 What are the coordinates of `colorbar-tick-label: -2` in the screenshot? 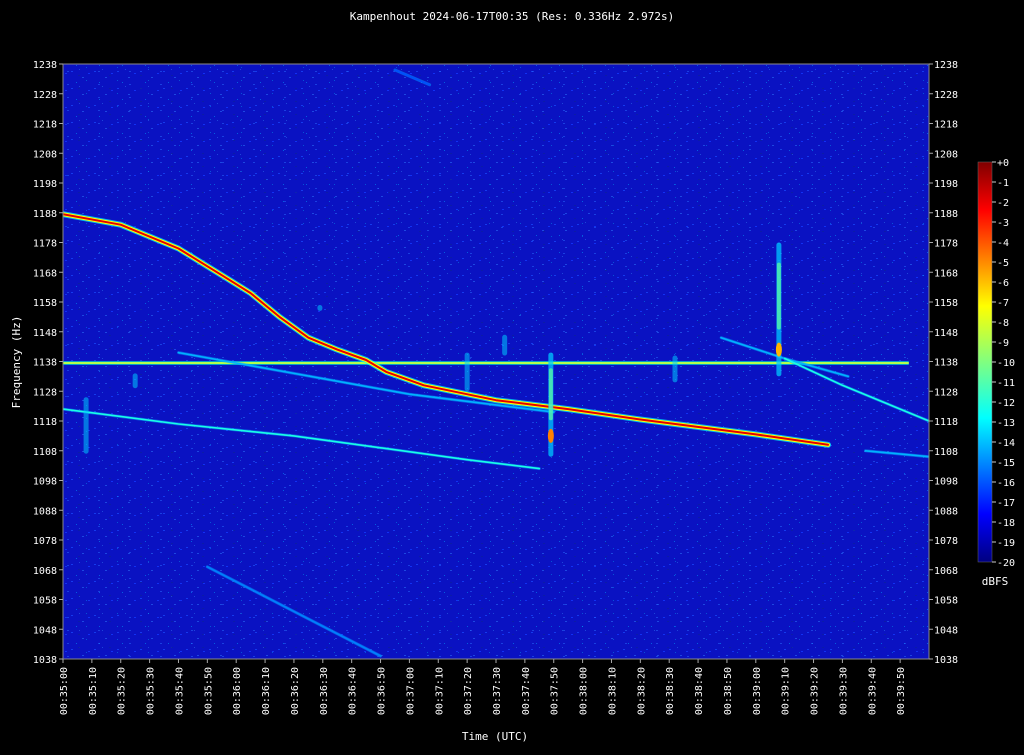 It's located at (1003, 203).